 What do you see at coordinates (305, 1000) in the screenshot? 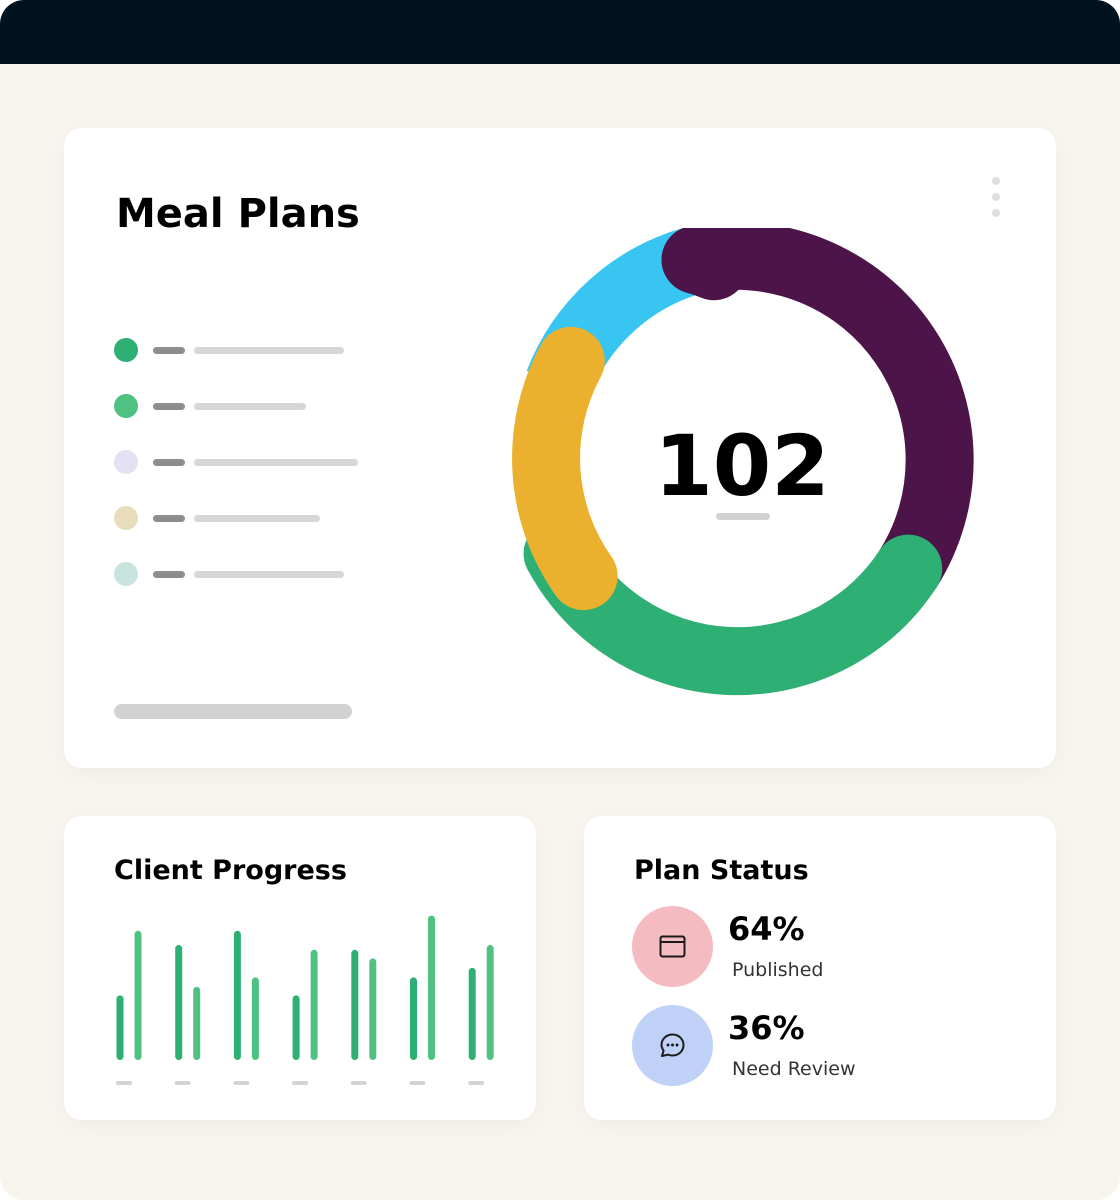
I see `client-progress-chart` at bounding box center [305, 1000].